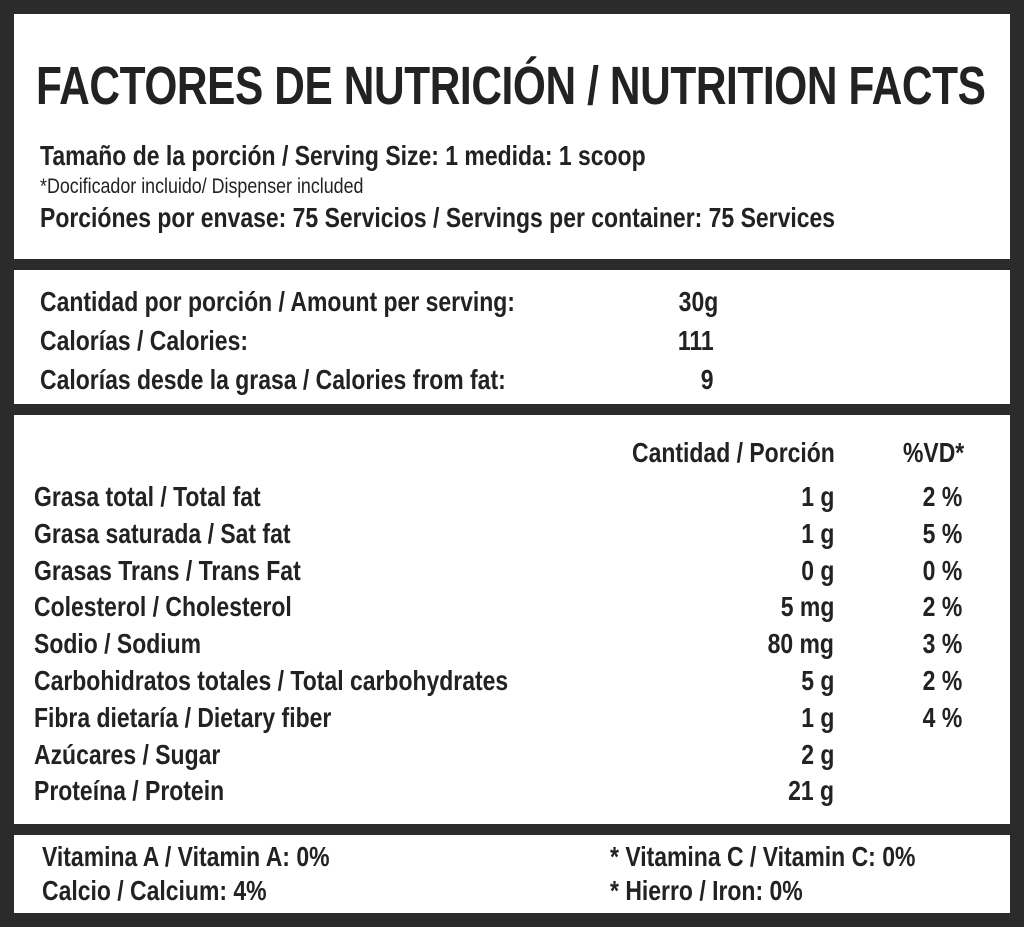 This screenshot has width=1024, height=927. I want to click on calories-from-fat-value: 9, so click(707, 379).